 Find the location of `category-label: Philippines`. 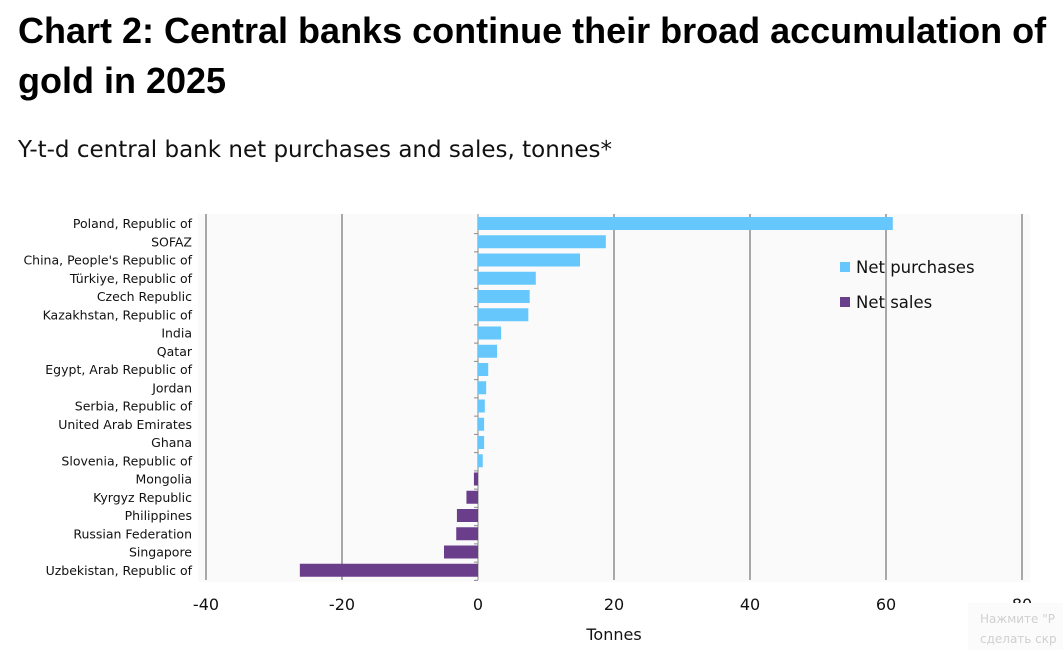

category-label: Philippines is located at coordinates (158, 515).